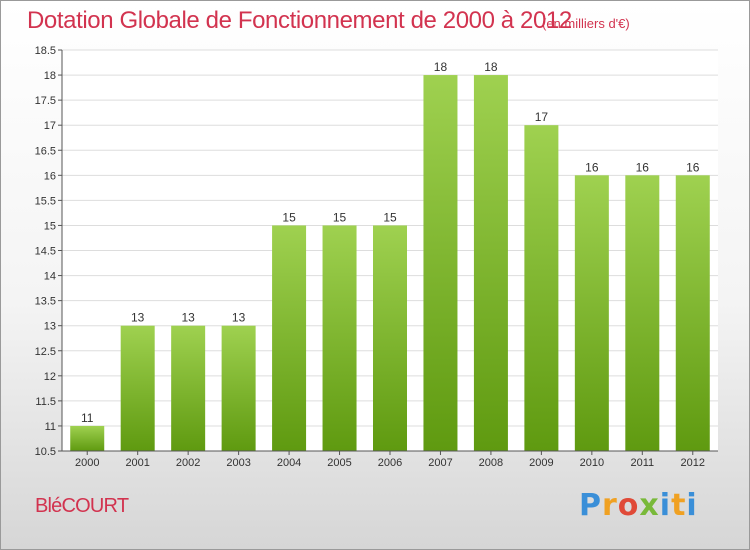  What do you see at coordinates (289, 463) in the screenshot?
I see `x-tick-label-2004: 2004` at bounding box center [289, 463].